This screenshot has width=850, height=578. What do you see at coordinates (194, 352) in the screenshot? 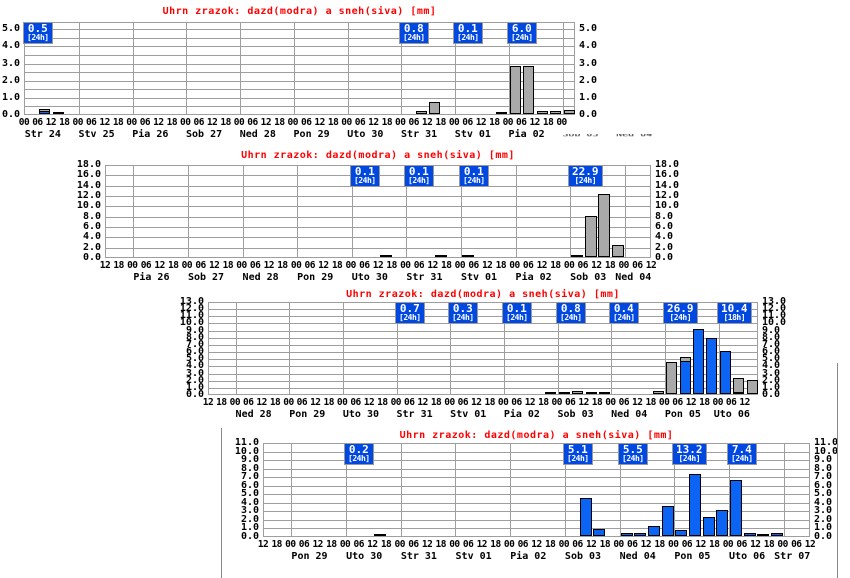
I see `y-axis-label-left: 6.0` at bounding box center [194, 352].